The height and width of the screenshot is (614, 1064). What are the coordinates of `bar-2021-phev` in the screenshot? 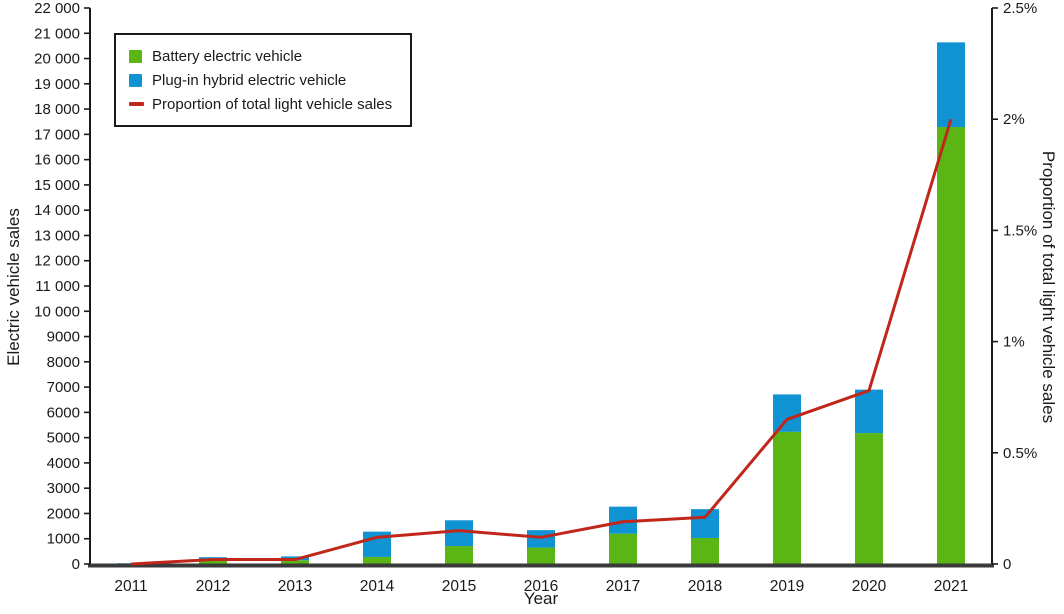 It's located at (951, 85).